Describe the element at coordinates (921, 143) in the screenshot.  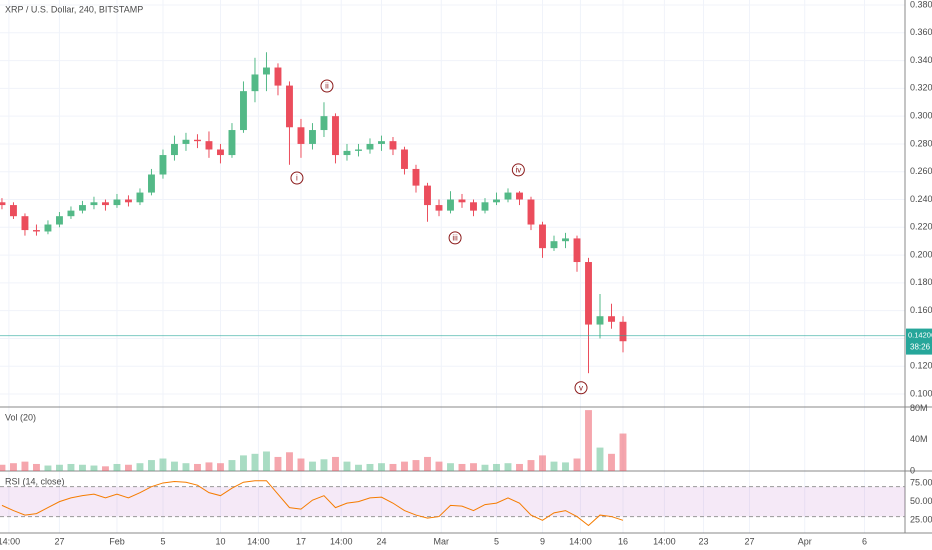
I see `y-tick-label: 0.28000` at that location.